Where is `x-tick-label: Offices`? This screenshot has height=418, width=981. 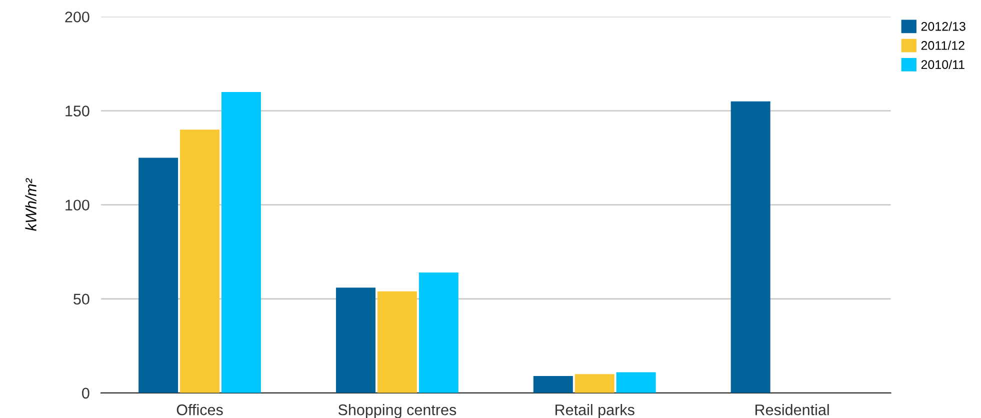
x-tick-label: Offices is located at coordinates (199, 410).